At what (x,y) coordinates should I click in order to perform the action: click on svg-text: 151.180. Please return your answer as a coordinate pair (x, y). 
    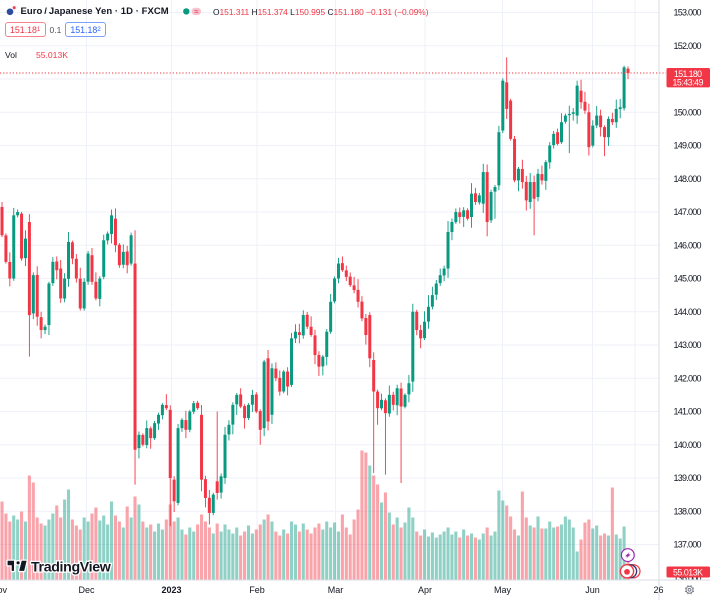
    Looking at the image, I should click on (688, 74).